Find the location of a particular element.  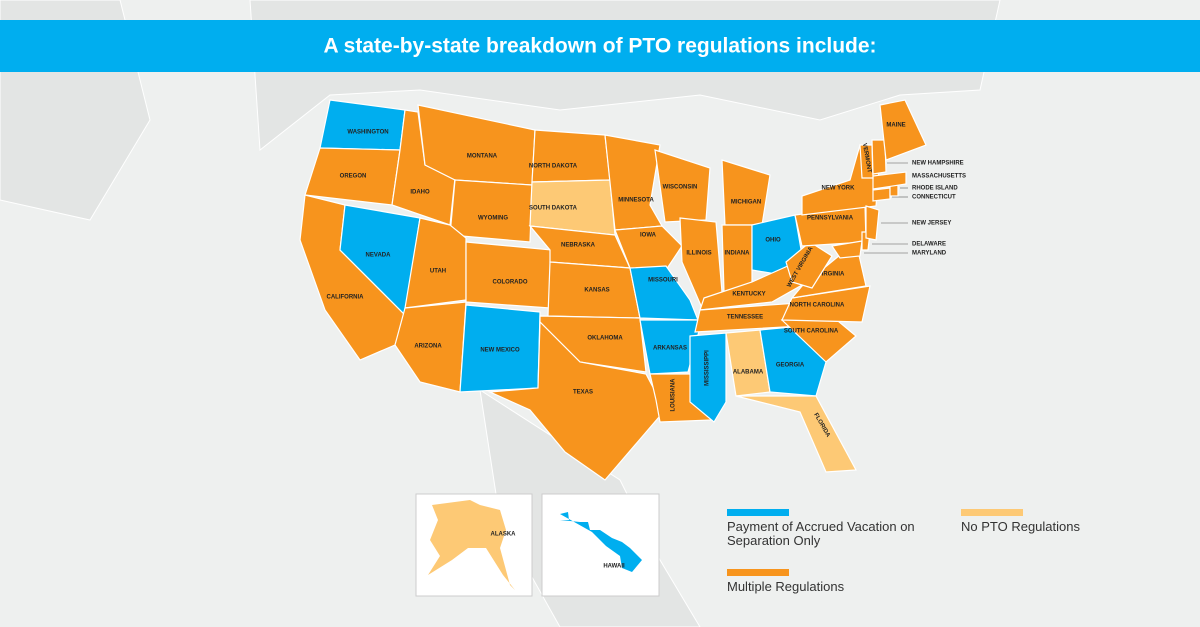

insets: ALASKA HAWAII is located at coordinates (535, 545).